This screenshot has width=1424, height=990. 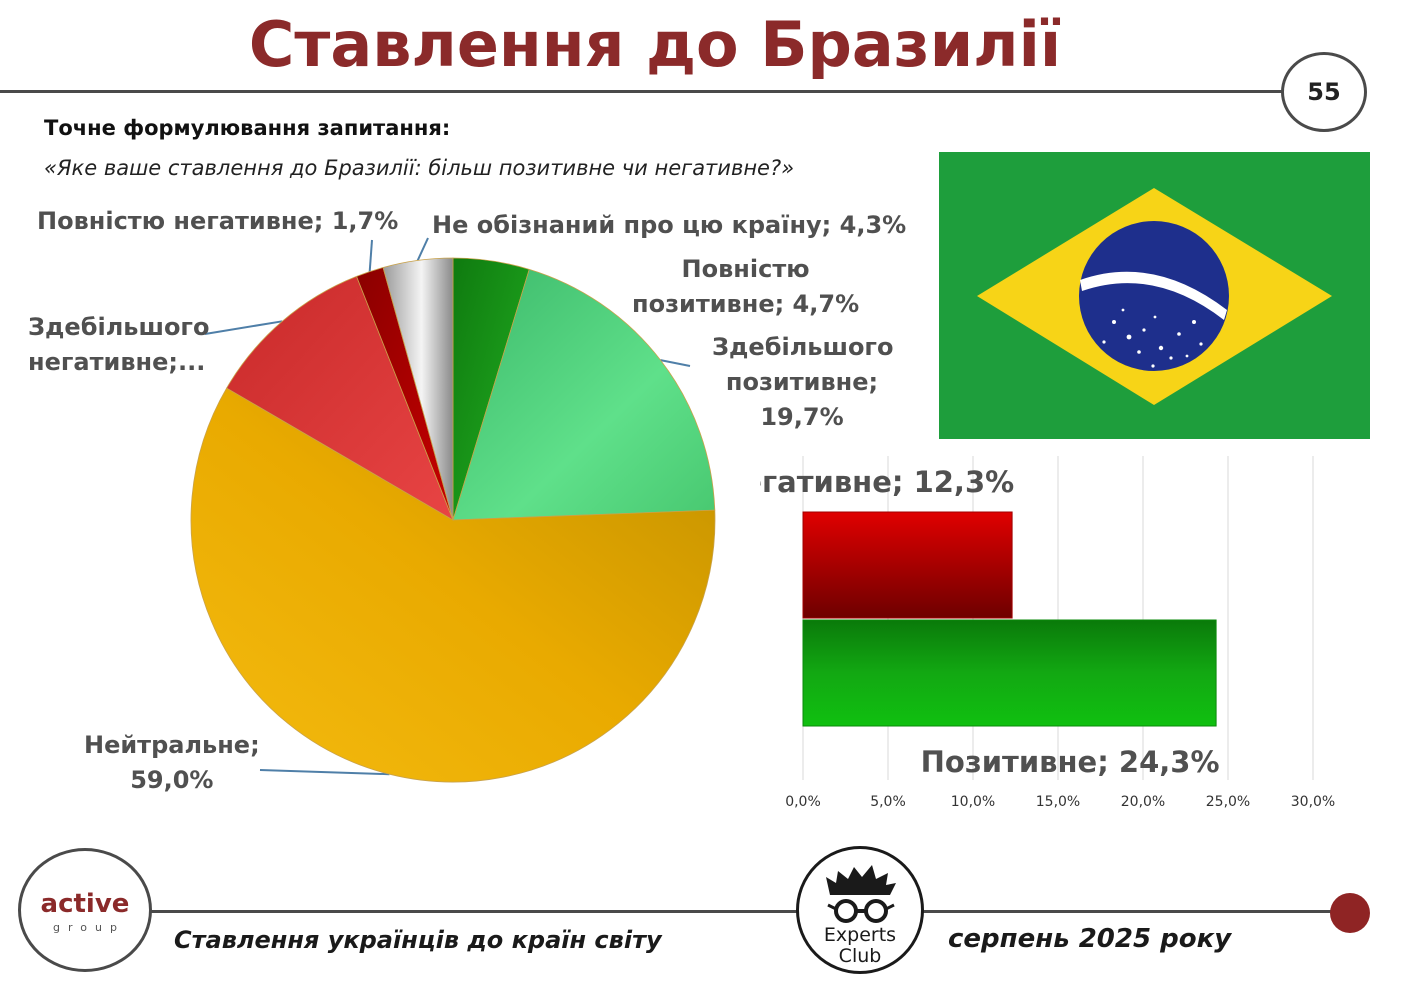 I want to click on experts-logo-line2: Club, so click(x=860, y=955).